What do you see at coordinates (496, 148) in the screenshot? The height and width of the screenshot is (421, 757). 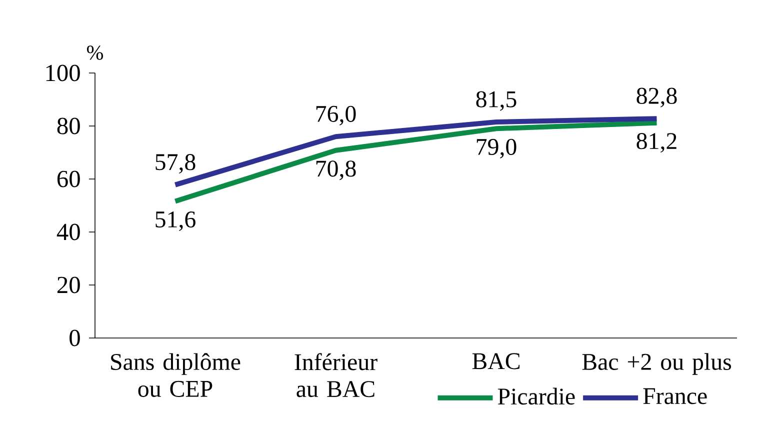 I see `data-label: 79,0` at bounding box center [496, 148].